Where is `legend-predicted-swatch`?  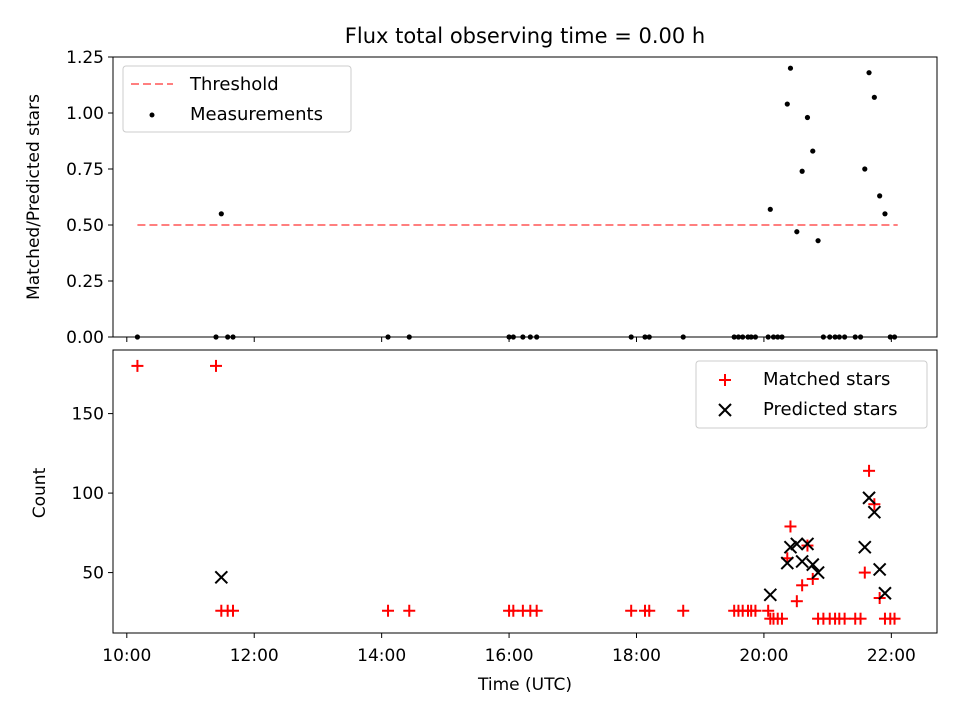
legend-predicted-swatch is located at coordinates (725, 410).